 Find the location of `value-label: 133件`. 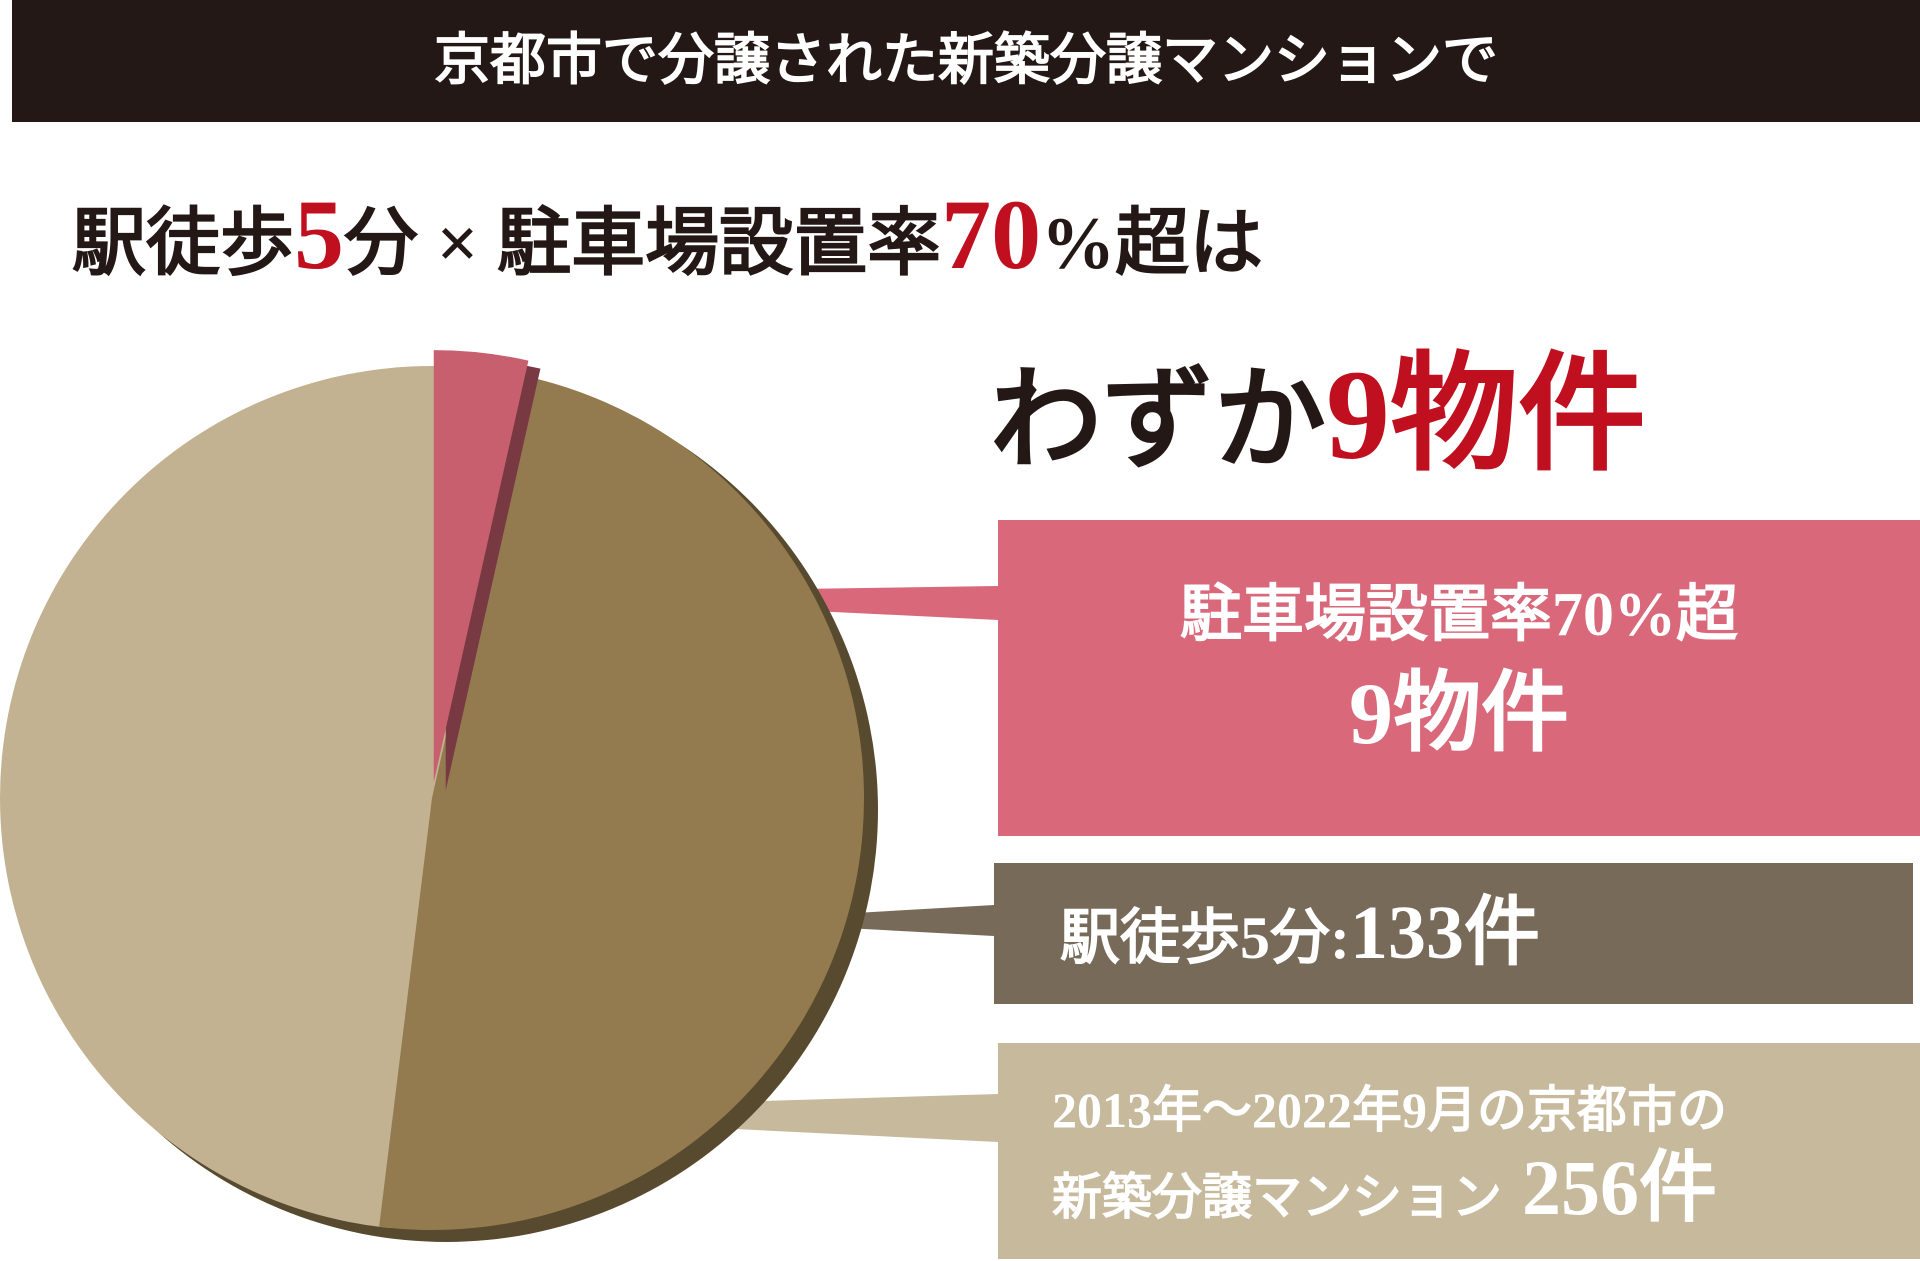

value-label: 133件 is located at coordinates (1444, 933).